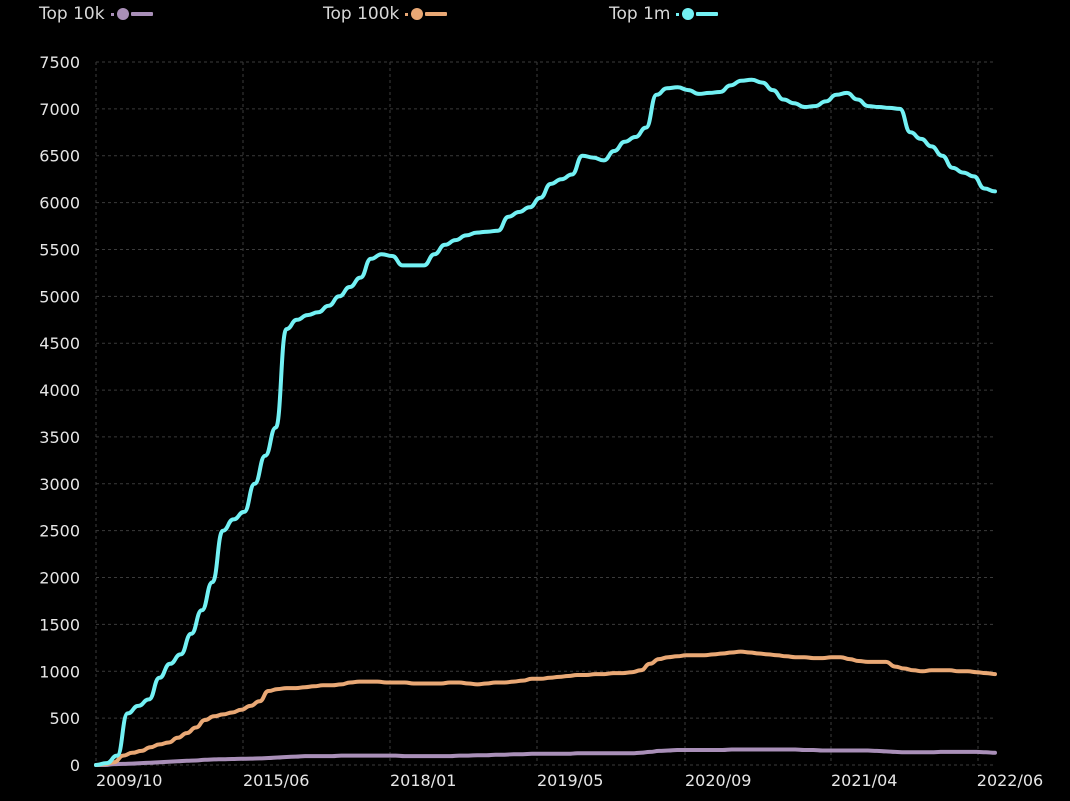 This screenshot has width=1070, height=801. I want to click on y-tick-label: 6500, so click(59, 156).